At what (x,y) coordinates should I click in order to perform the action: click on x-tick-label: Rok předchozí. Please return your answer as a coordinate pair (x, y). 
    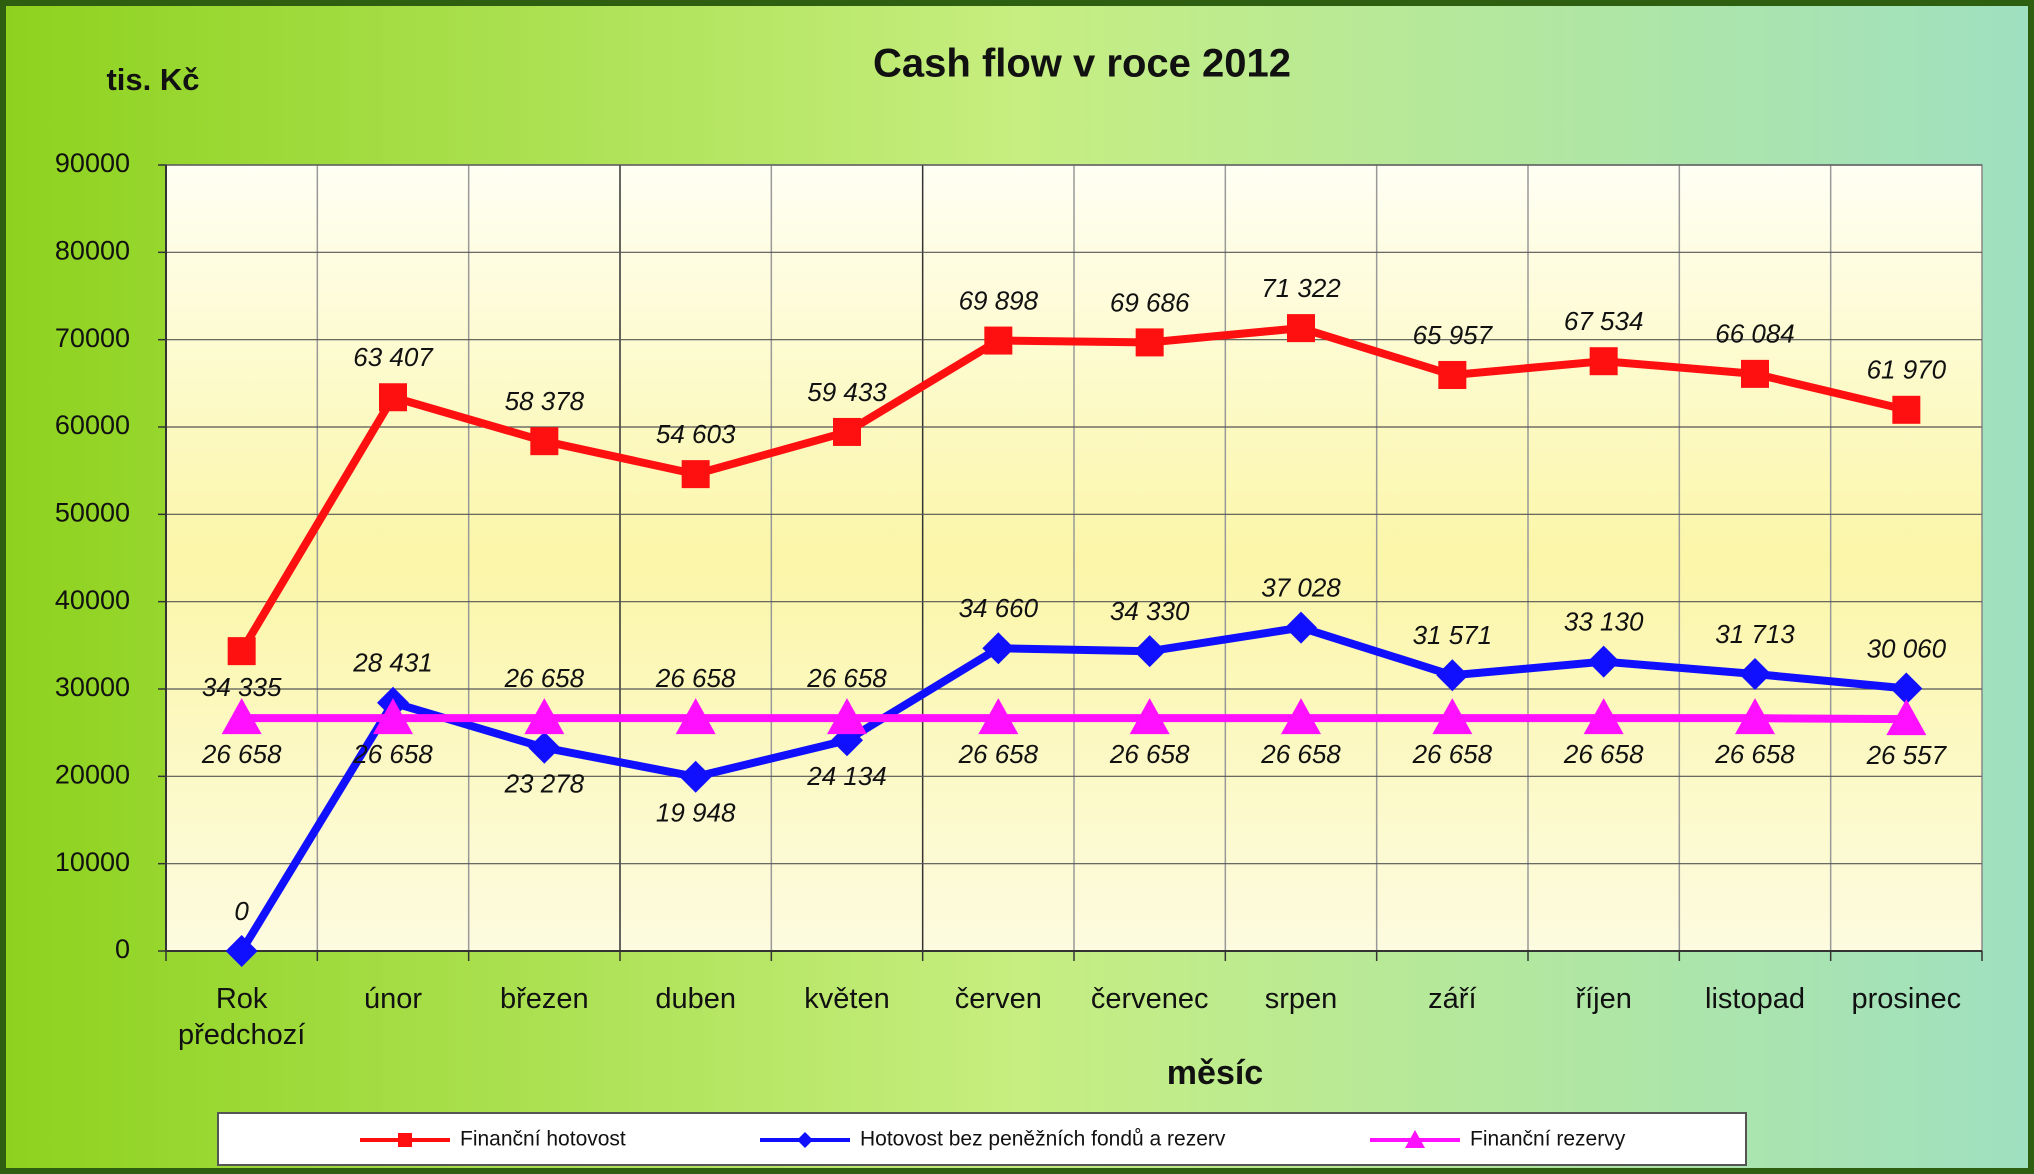
    Looking at the image, I should click on (241, 1017).